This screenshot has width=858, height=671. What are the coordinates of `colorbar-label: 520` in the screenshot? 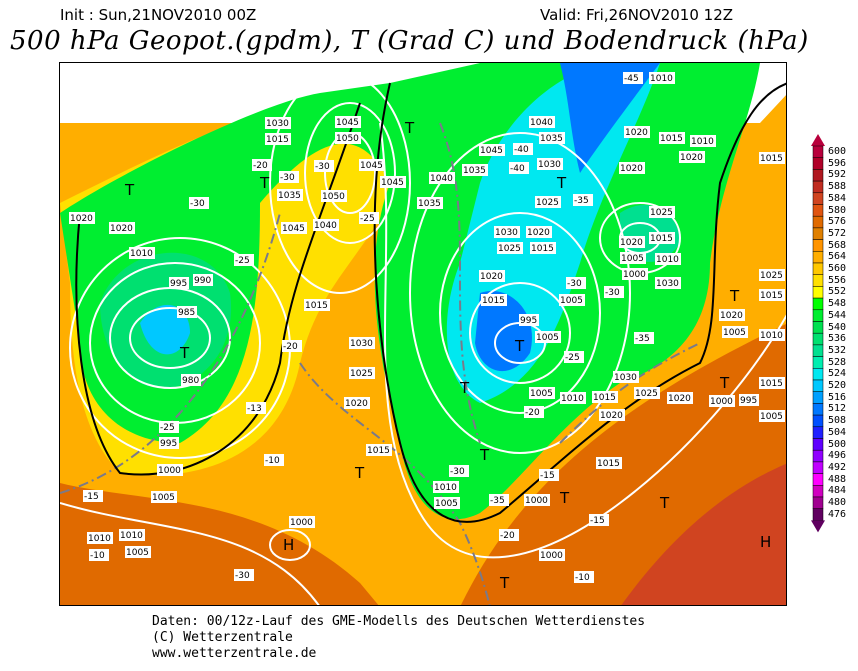 It's located at (837, 385).